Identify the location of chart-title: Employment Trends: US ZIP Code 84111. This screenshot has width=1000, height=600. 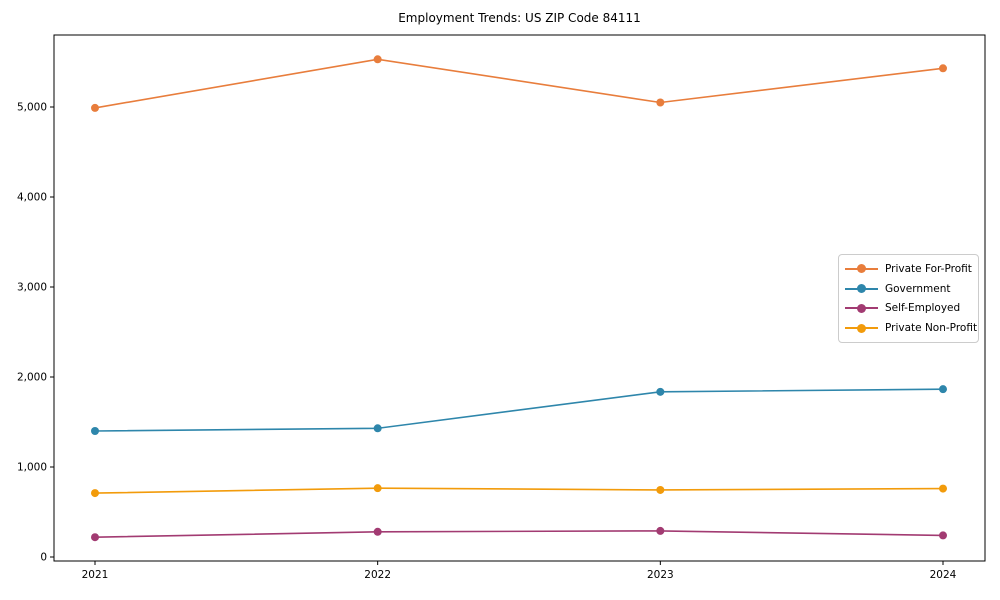
(519, 18).